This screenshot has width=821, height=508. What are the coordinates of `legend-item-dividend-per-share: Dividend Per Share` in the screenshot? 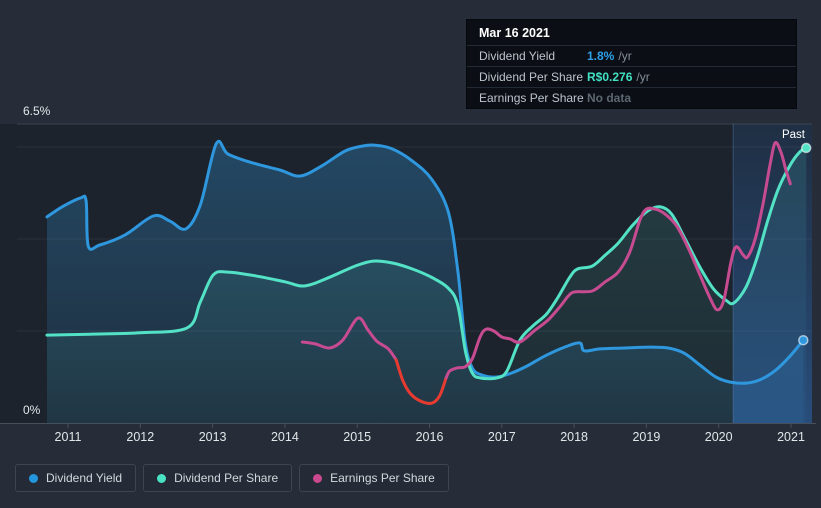 It's located at (218, 478).